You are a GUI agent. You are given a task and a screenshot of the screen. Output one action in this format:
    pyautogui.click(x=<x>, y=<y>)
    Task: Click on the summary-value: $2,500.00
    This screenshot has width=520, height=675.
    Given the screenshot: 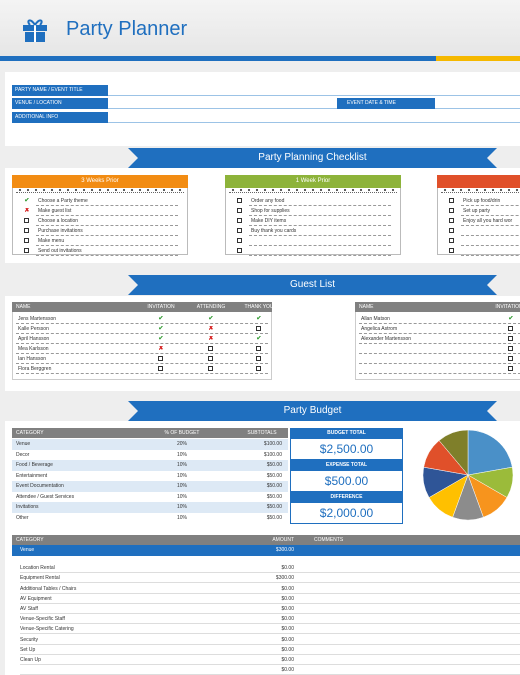 What is the action you would take?
    pyautogui.click(x=346, y=449)
    